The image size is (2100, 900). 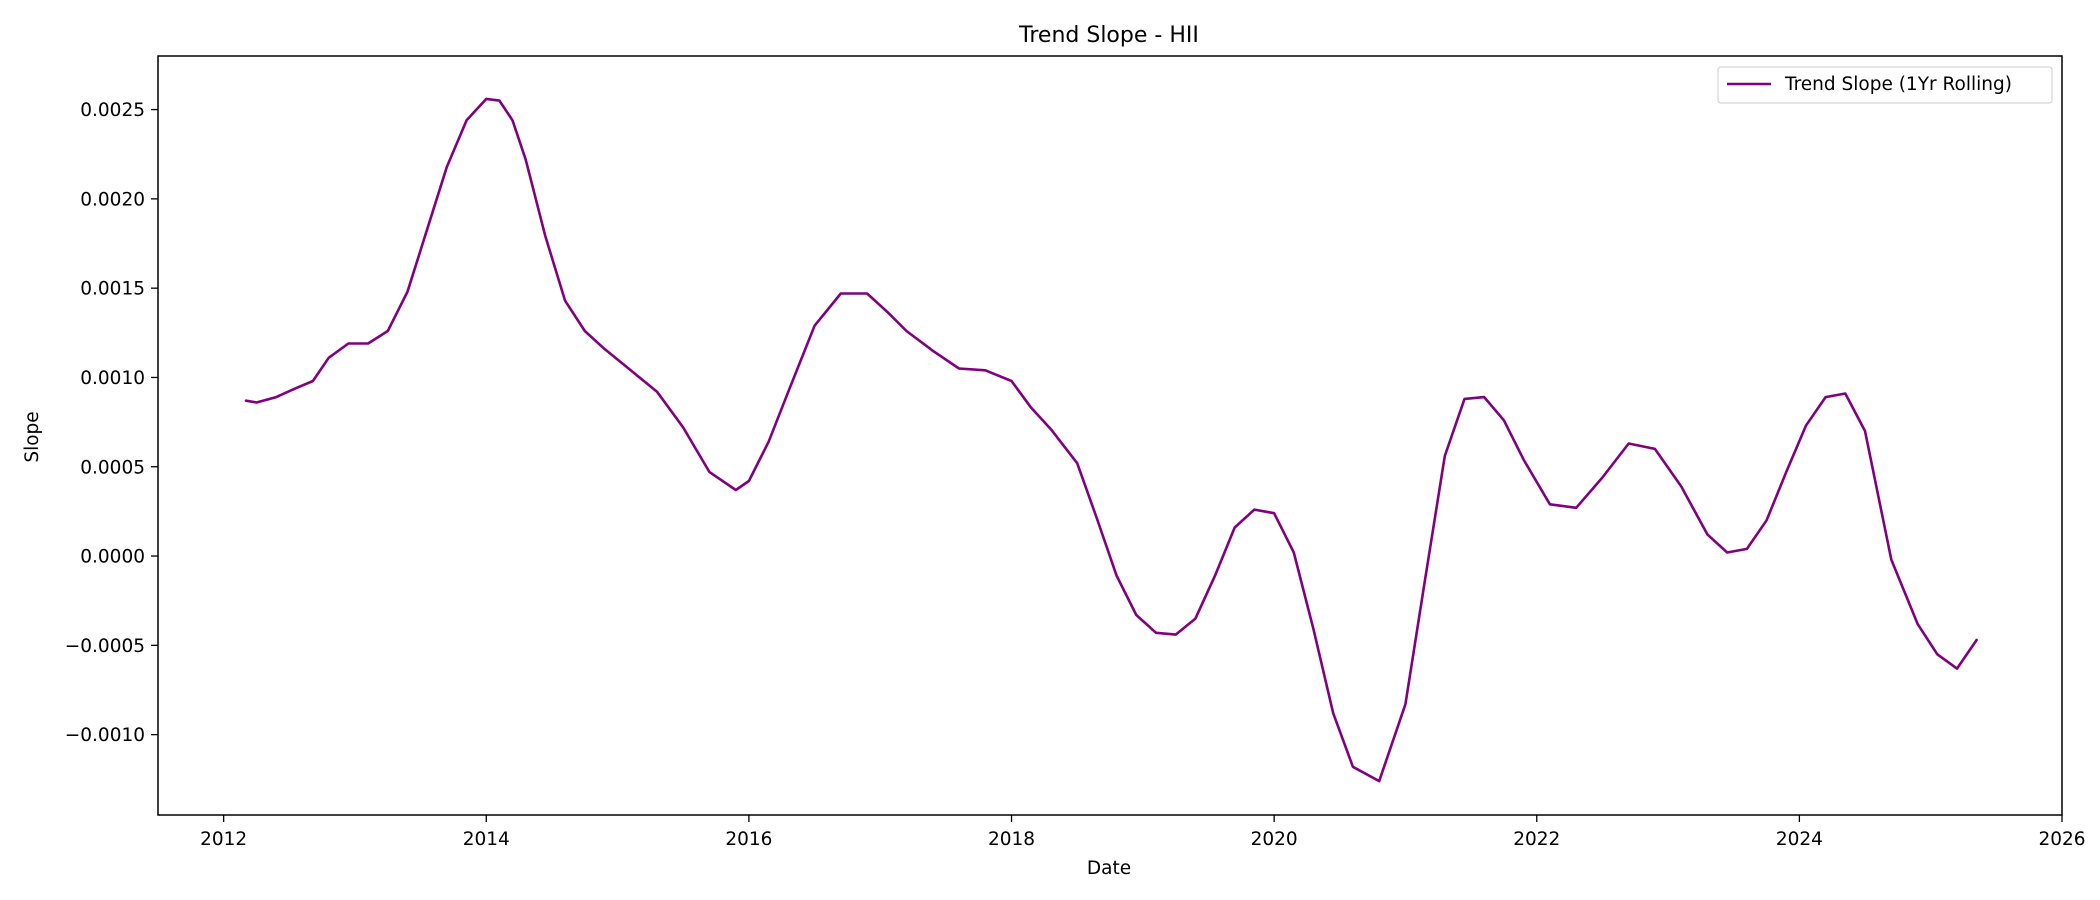 I want to click on y-tick-label: 0.0000, so click(x=112, y=557).